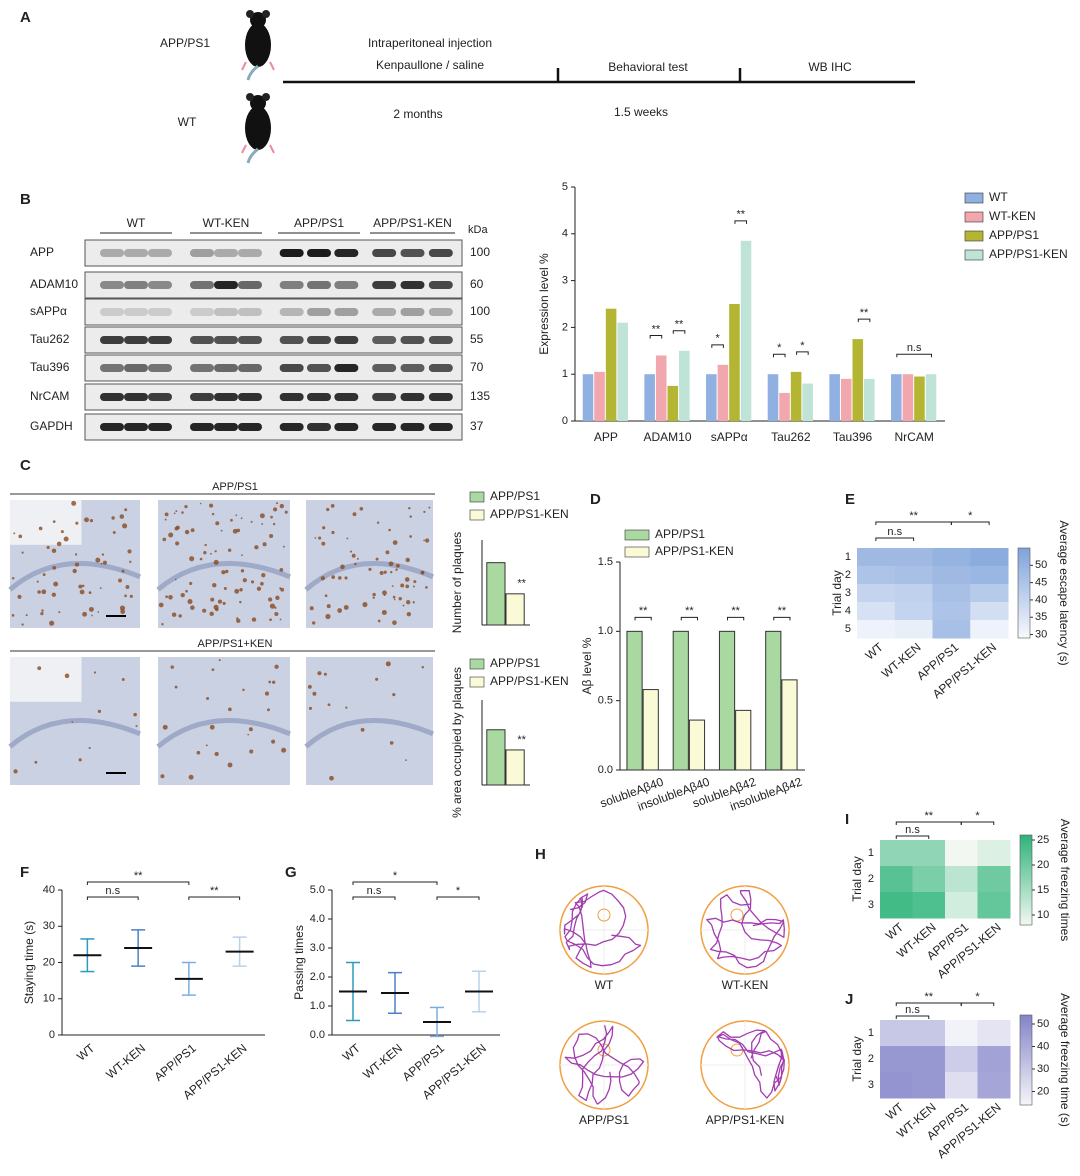 This screenshot has width=1080, height=1176. I want to click on x-tick-label: WT-KEN, so click(125, 1061).